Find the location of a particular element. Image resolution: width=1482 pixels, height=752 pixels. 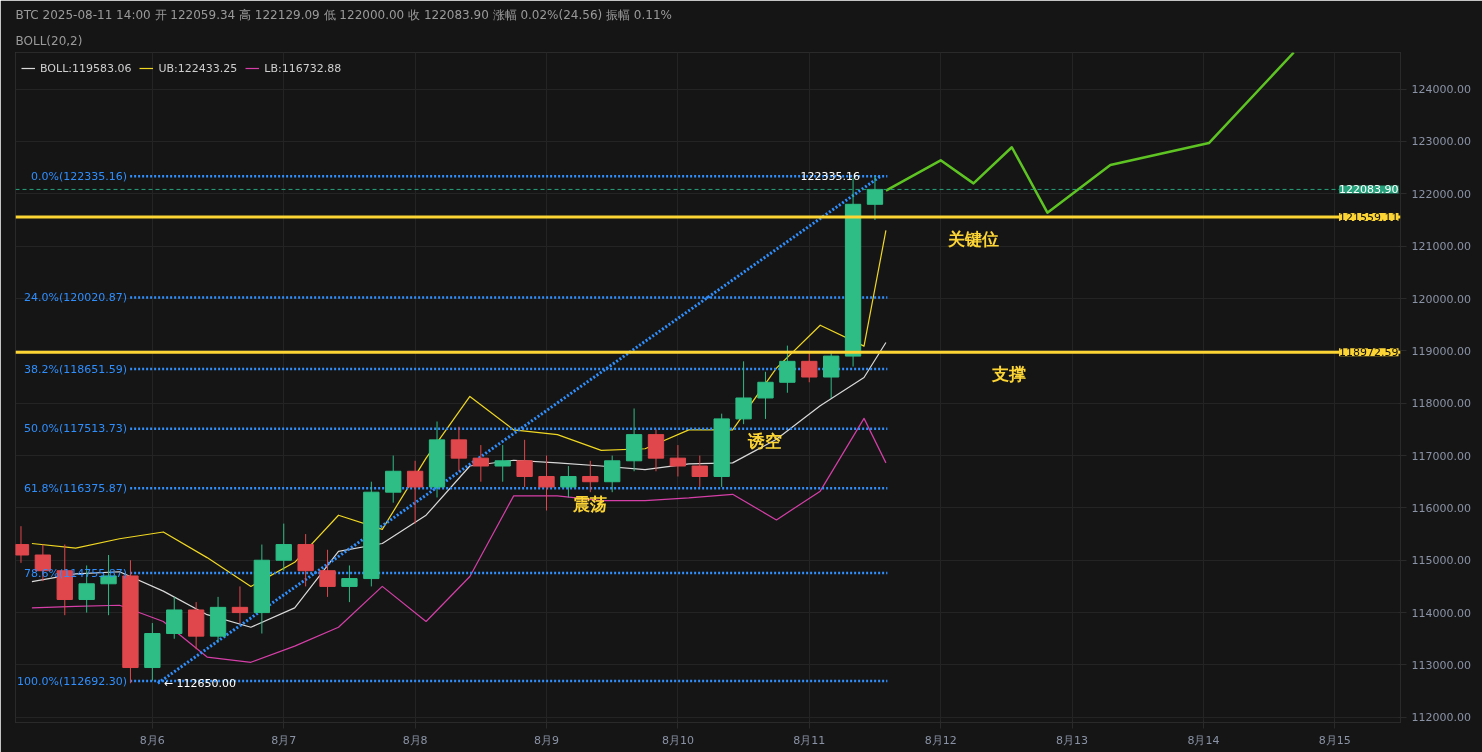

x-tick-label: 8月8 is located at coordinates (415, 740).